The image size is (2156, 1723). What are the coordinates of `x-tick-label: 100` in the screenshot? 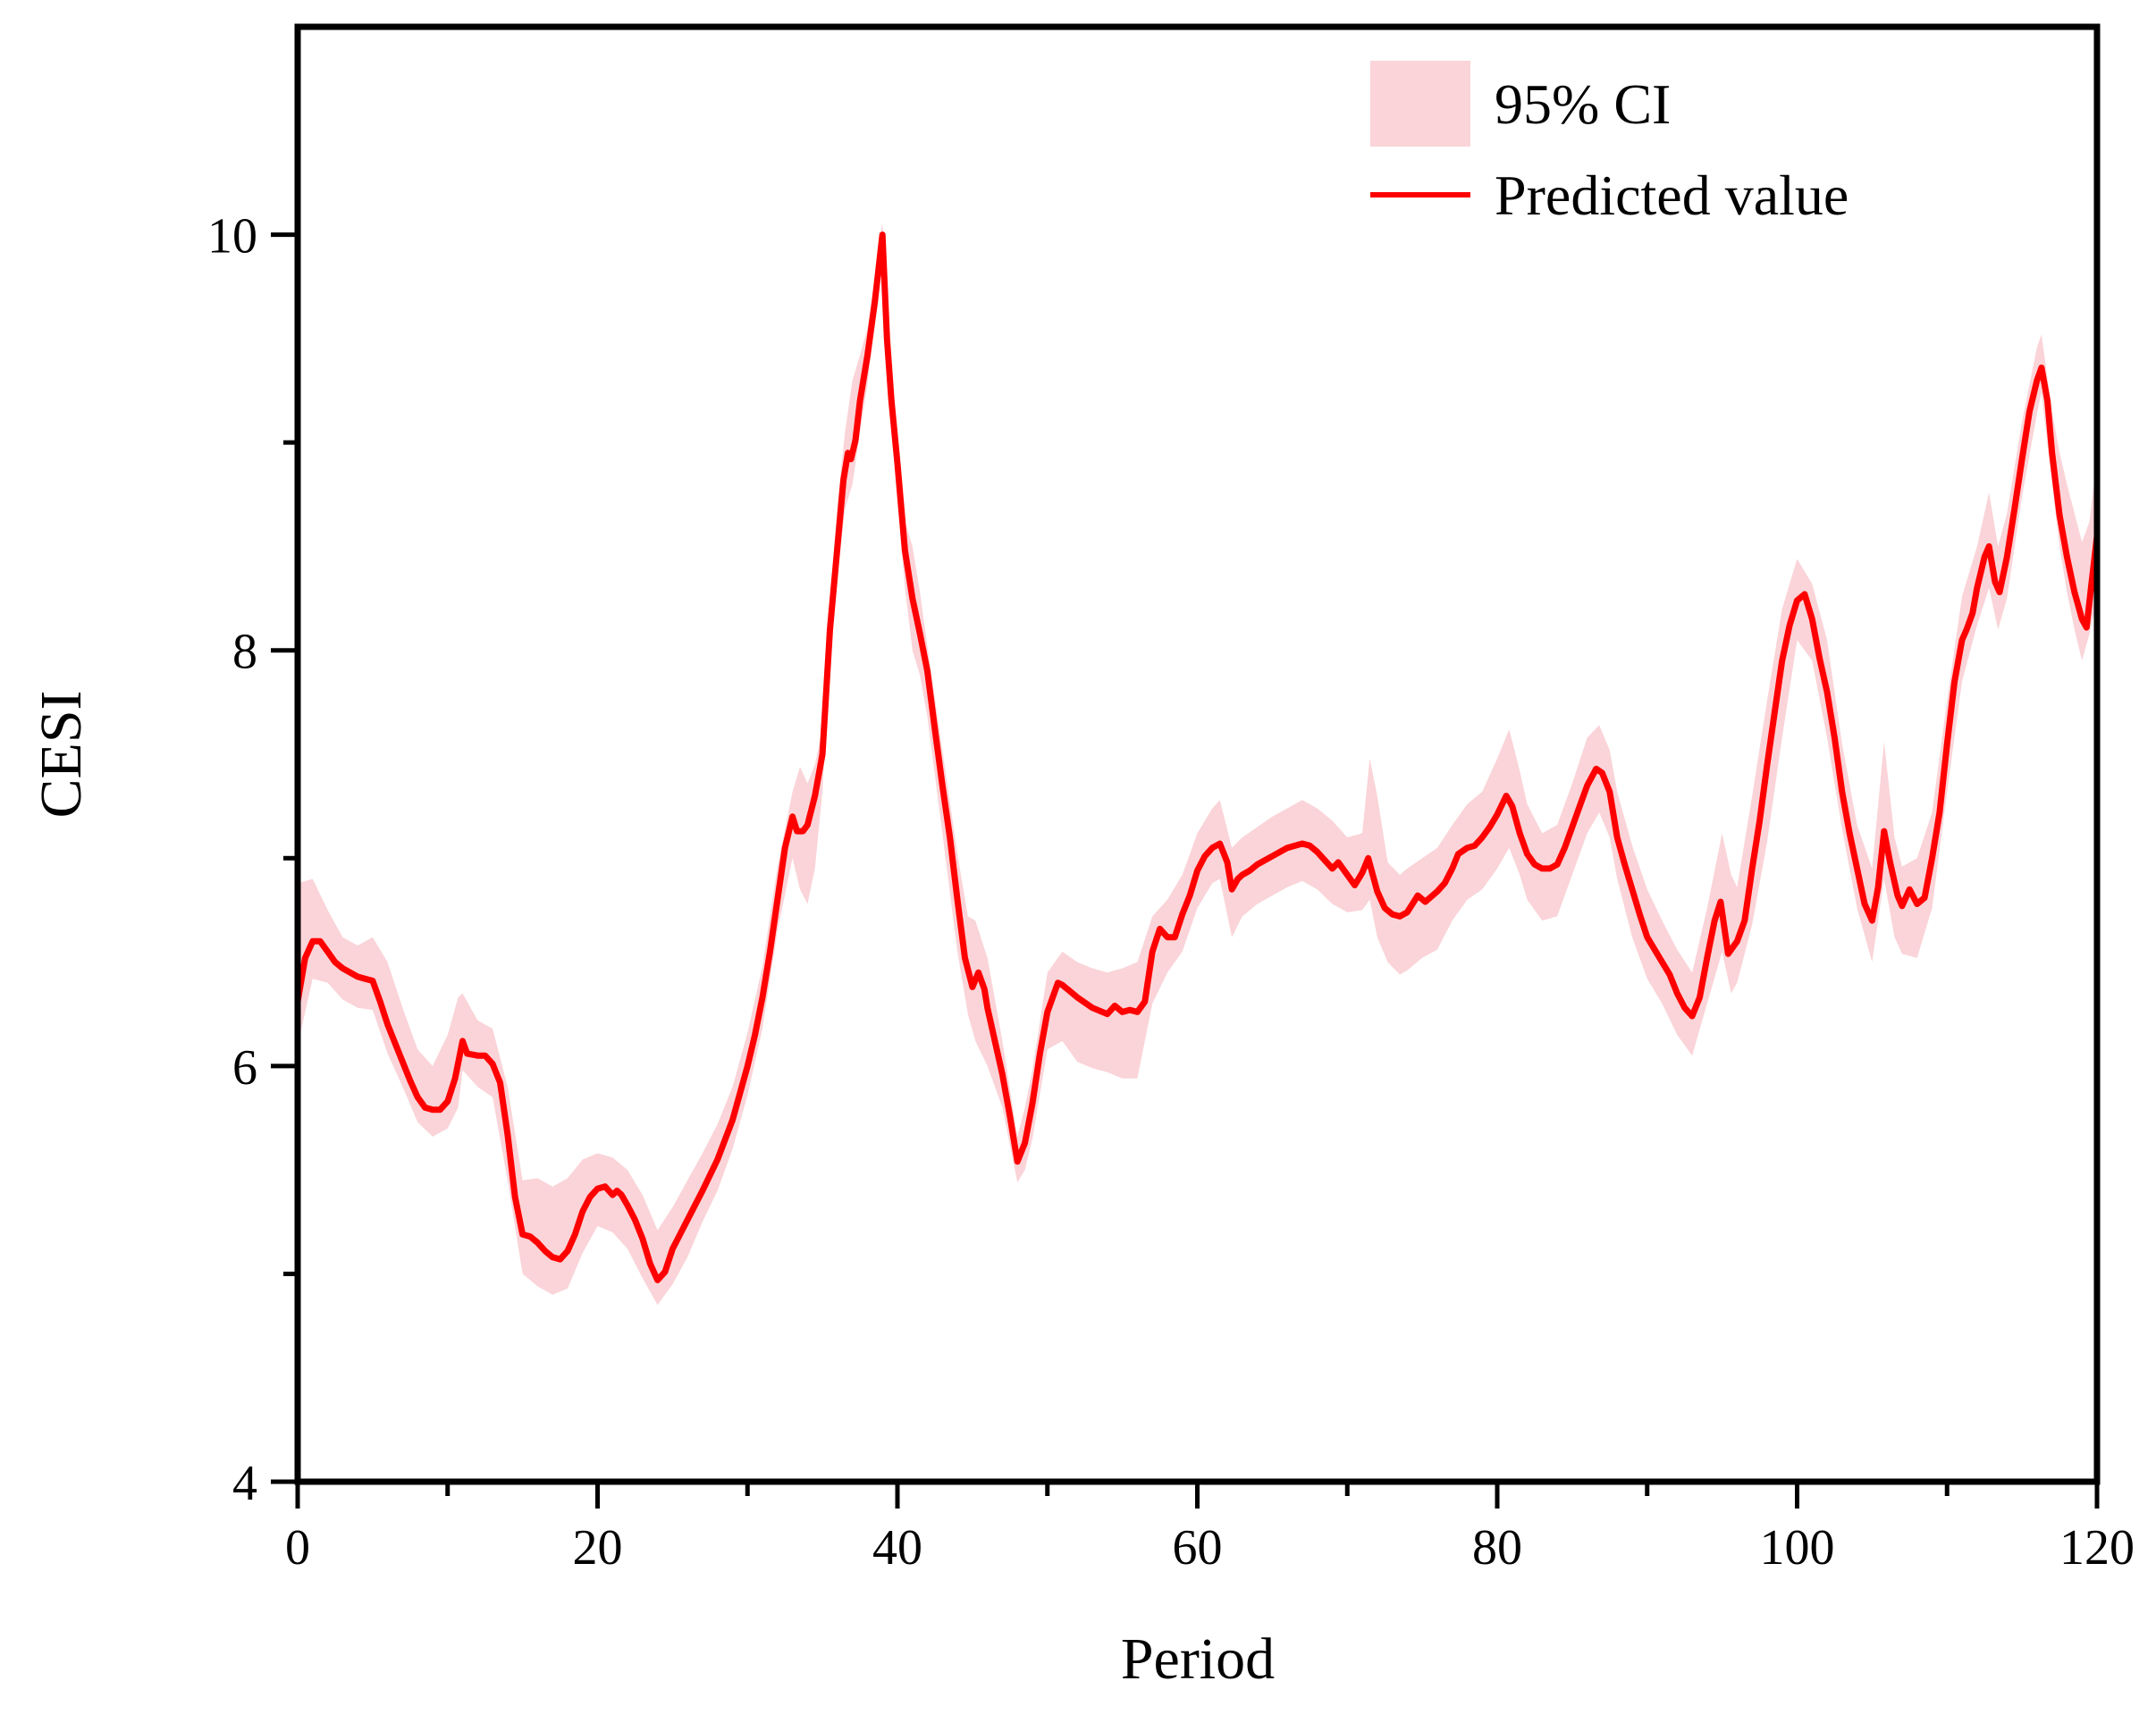 It's located at (1798, 1548).